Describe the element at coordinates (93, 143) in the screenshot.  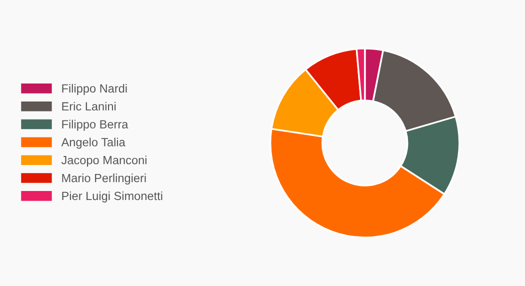
I see `legend-label: Angelo Talia` at that location.